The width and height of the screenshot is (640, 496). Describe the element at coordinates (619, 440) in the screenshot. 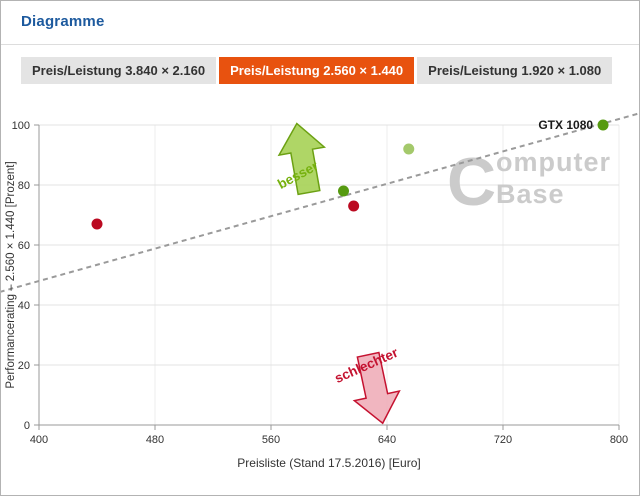

I see `x-tick-label: 800` at that location.